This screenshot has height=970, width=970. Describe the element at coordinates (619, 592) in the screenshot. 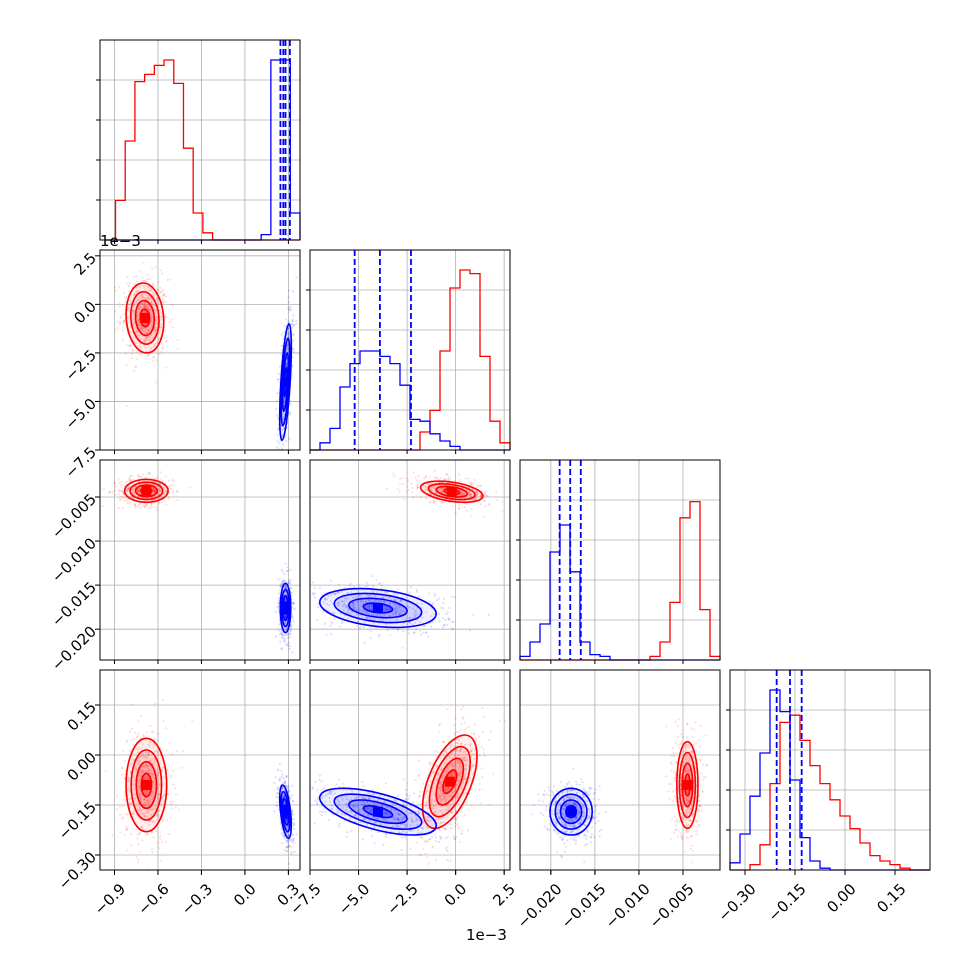

I see `histogram-blue` at that location.